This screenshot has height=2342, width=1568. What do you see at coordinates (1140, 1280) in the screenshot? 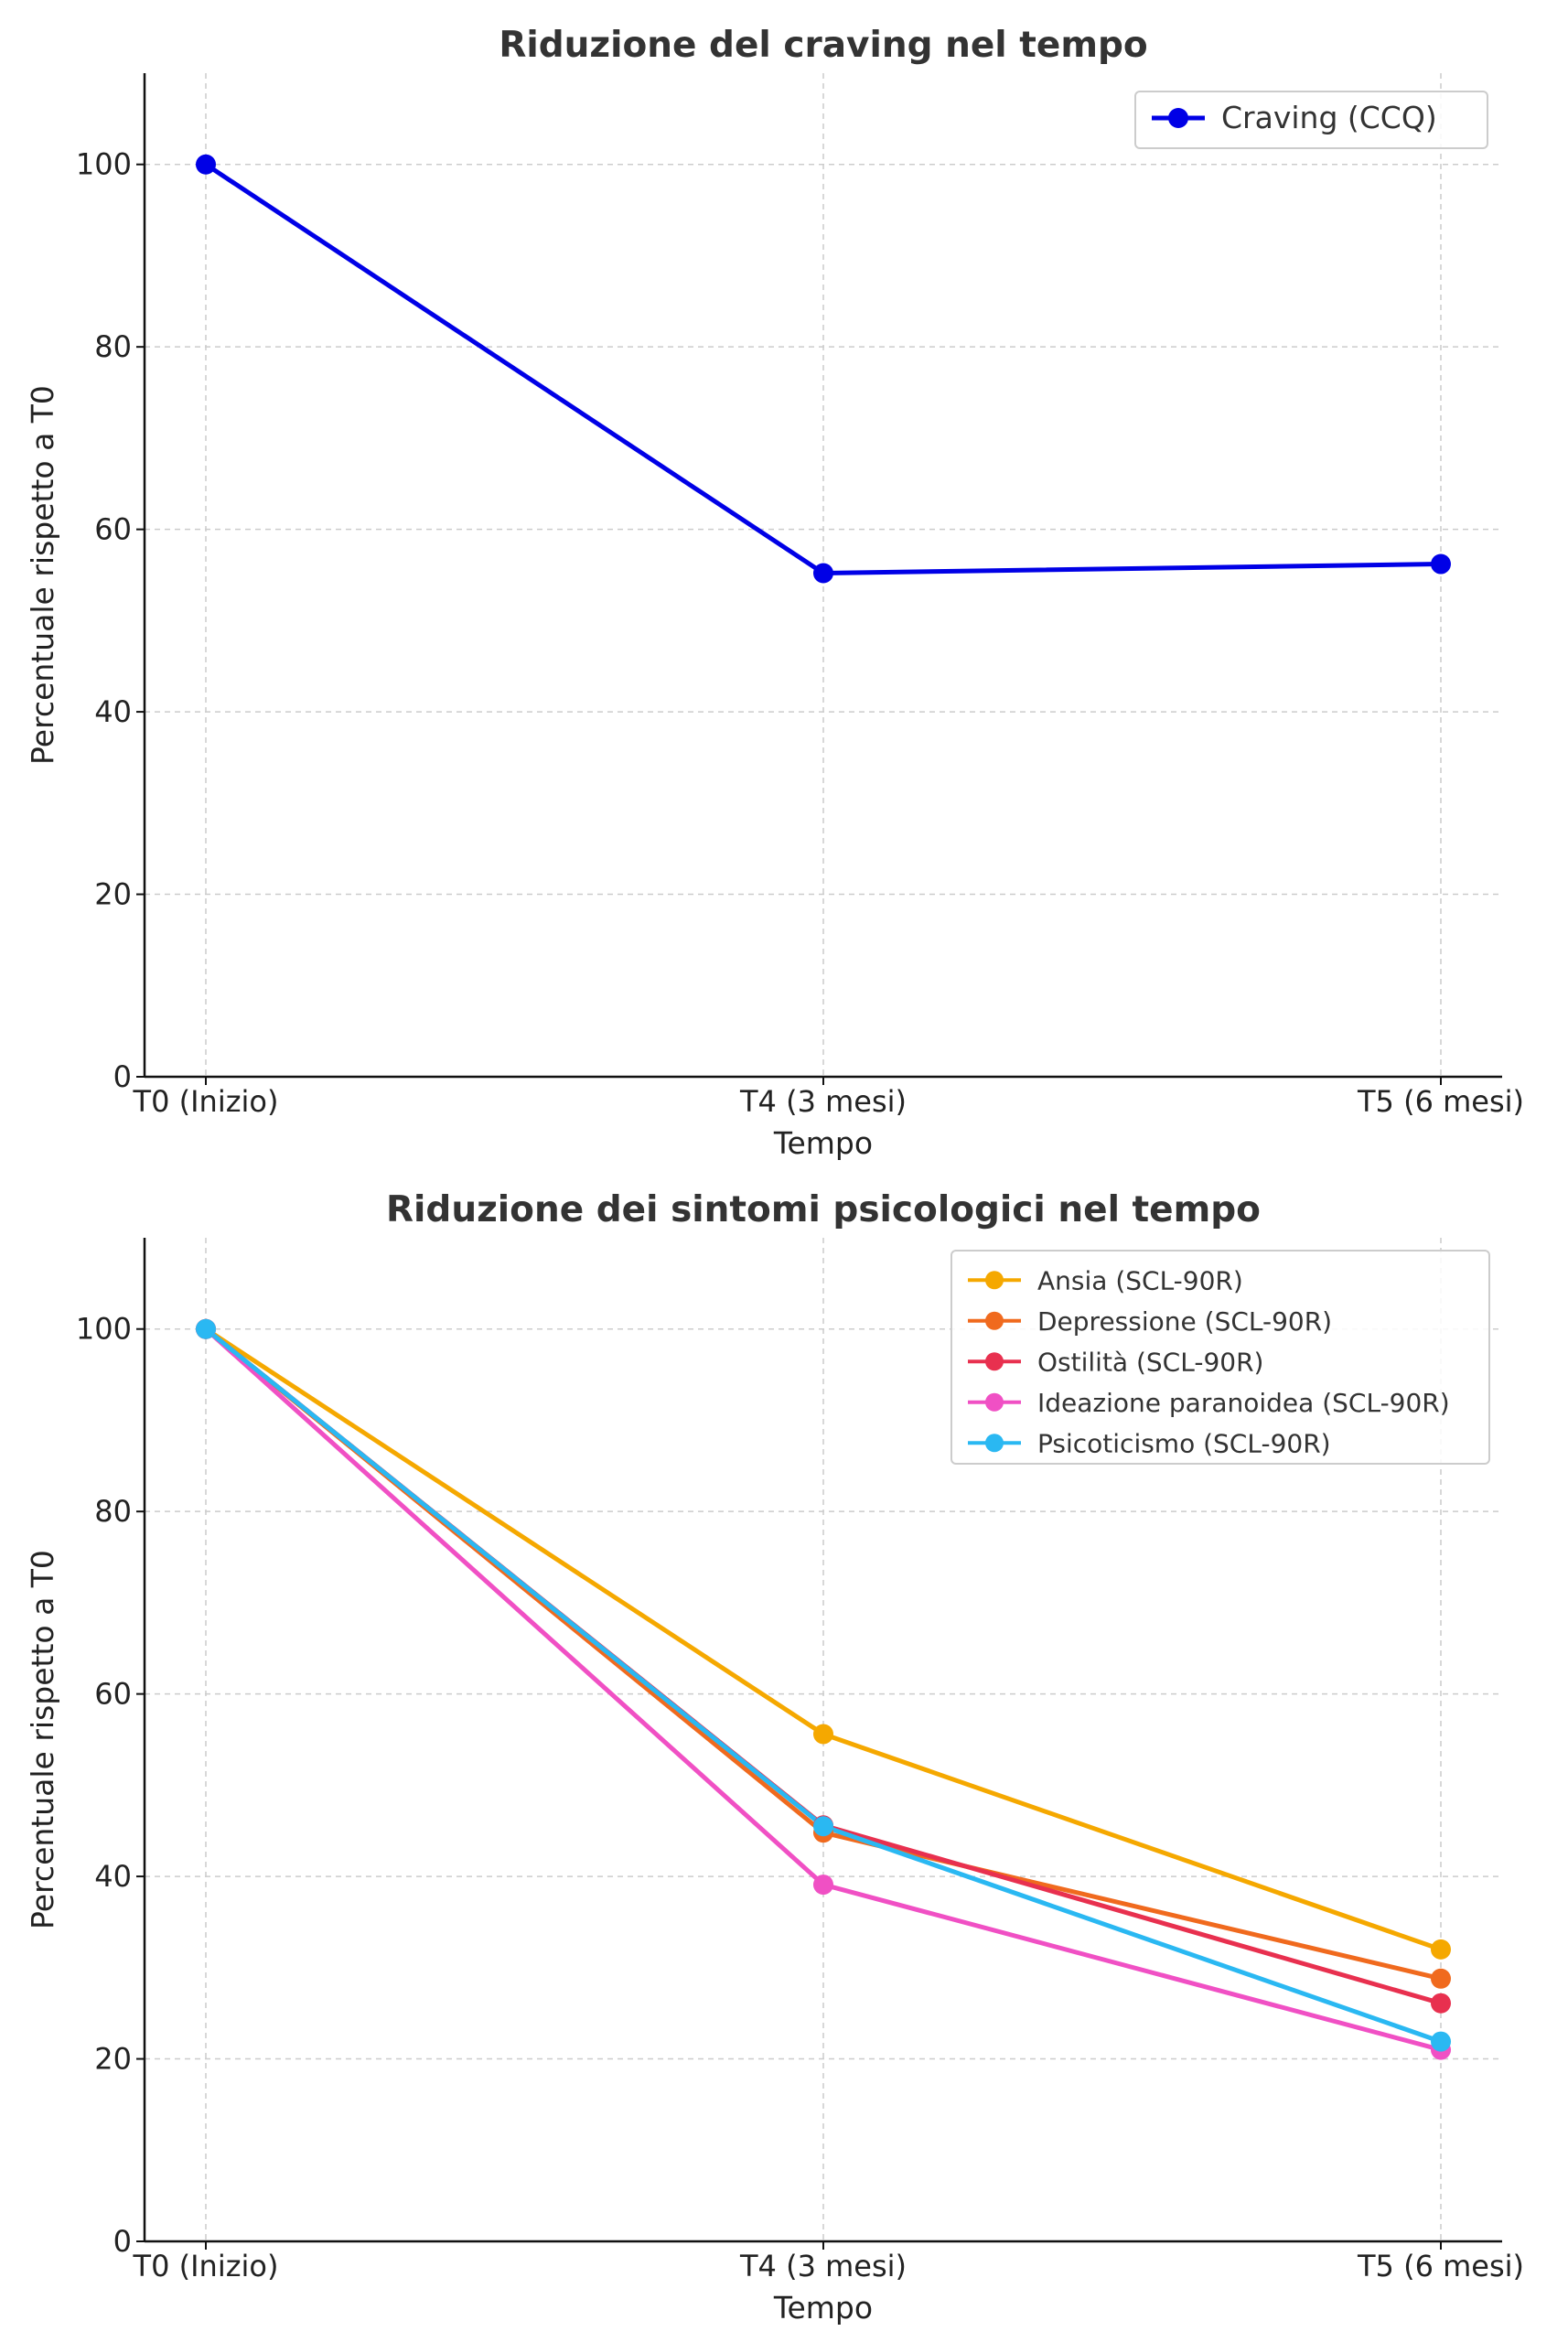
I see `legend-label: Ansia (SCL-90R)` at bounding box center [1140, 1280].